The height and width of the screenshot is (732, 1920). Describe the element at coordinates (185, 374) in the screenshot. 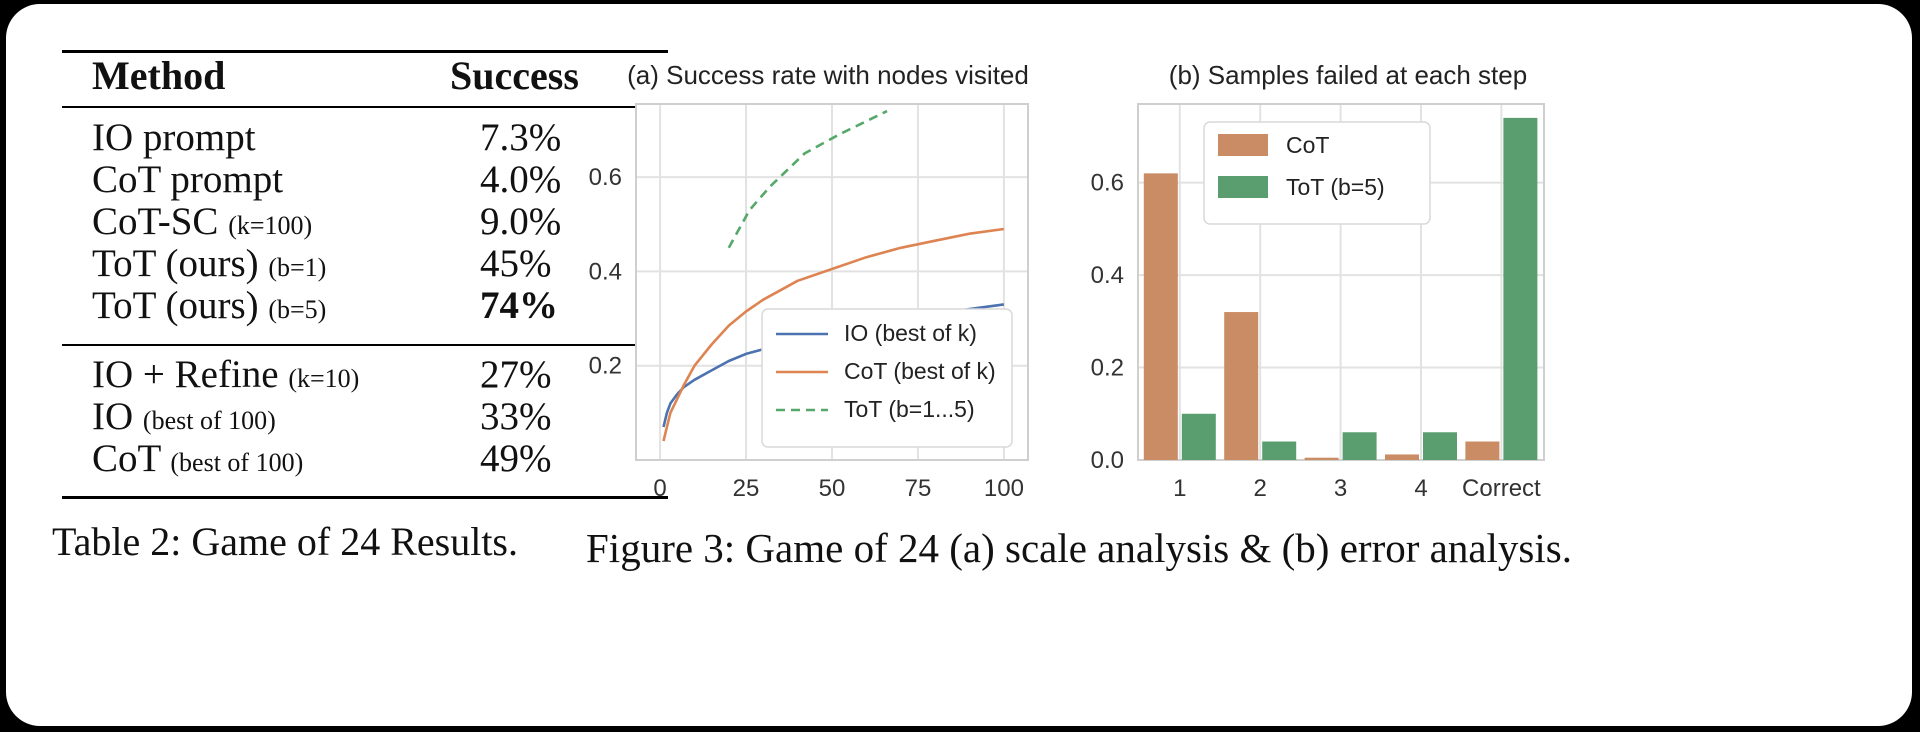

I see `row-method-name: IO + Refine` at that location.